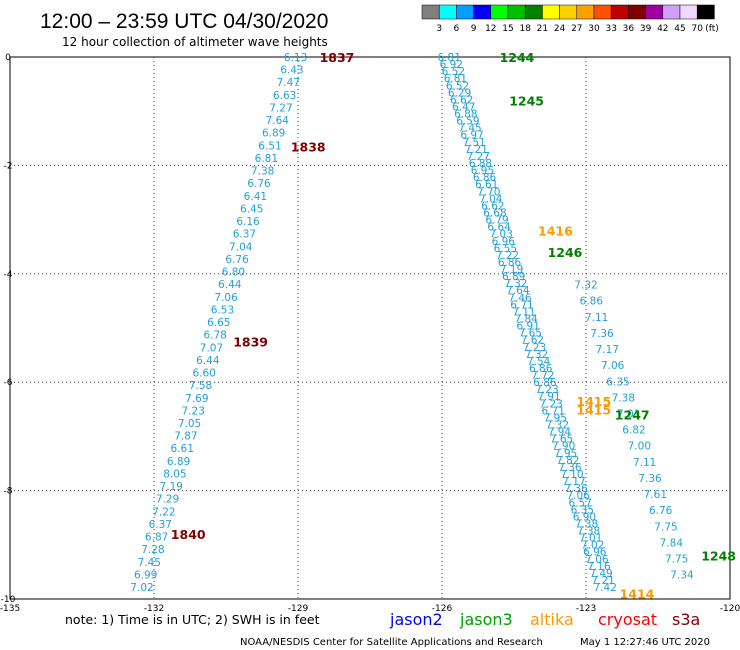 Image resolution: width=740 pixels, height=650 pixels. I want to click on swh-value: 6.96, so click(595, 553).